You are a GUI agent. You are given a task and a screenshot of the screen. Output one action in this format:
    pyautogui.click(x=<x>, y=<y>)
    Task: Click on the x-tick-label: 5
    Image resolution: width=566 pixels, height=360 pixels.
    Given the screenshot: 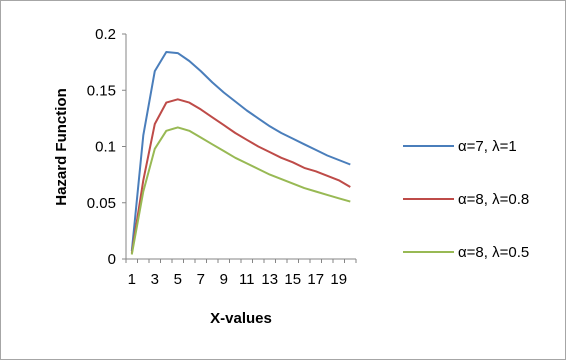 What is the action you would take?
    pyautogui.click(x=178, y=279)
    